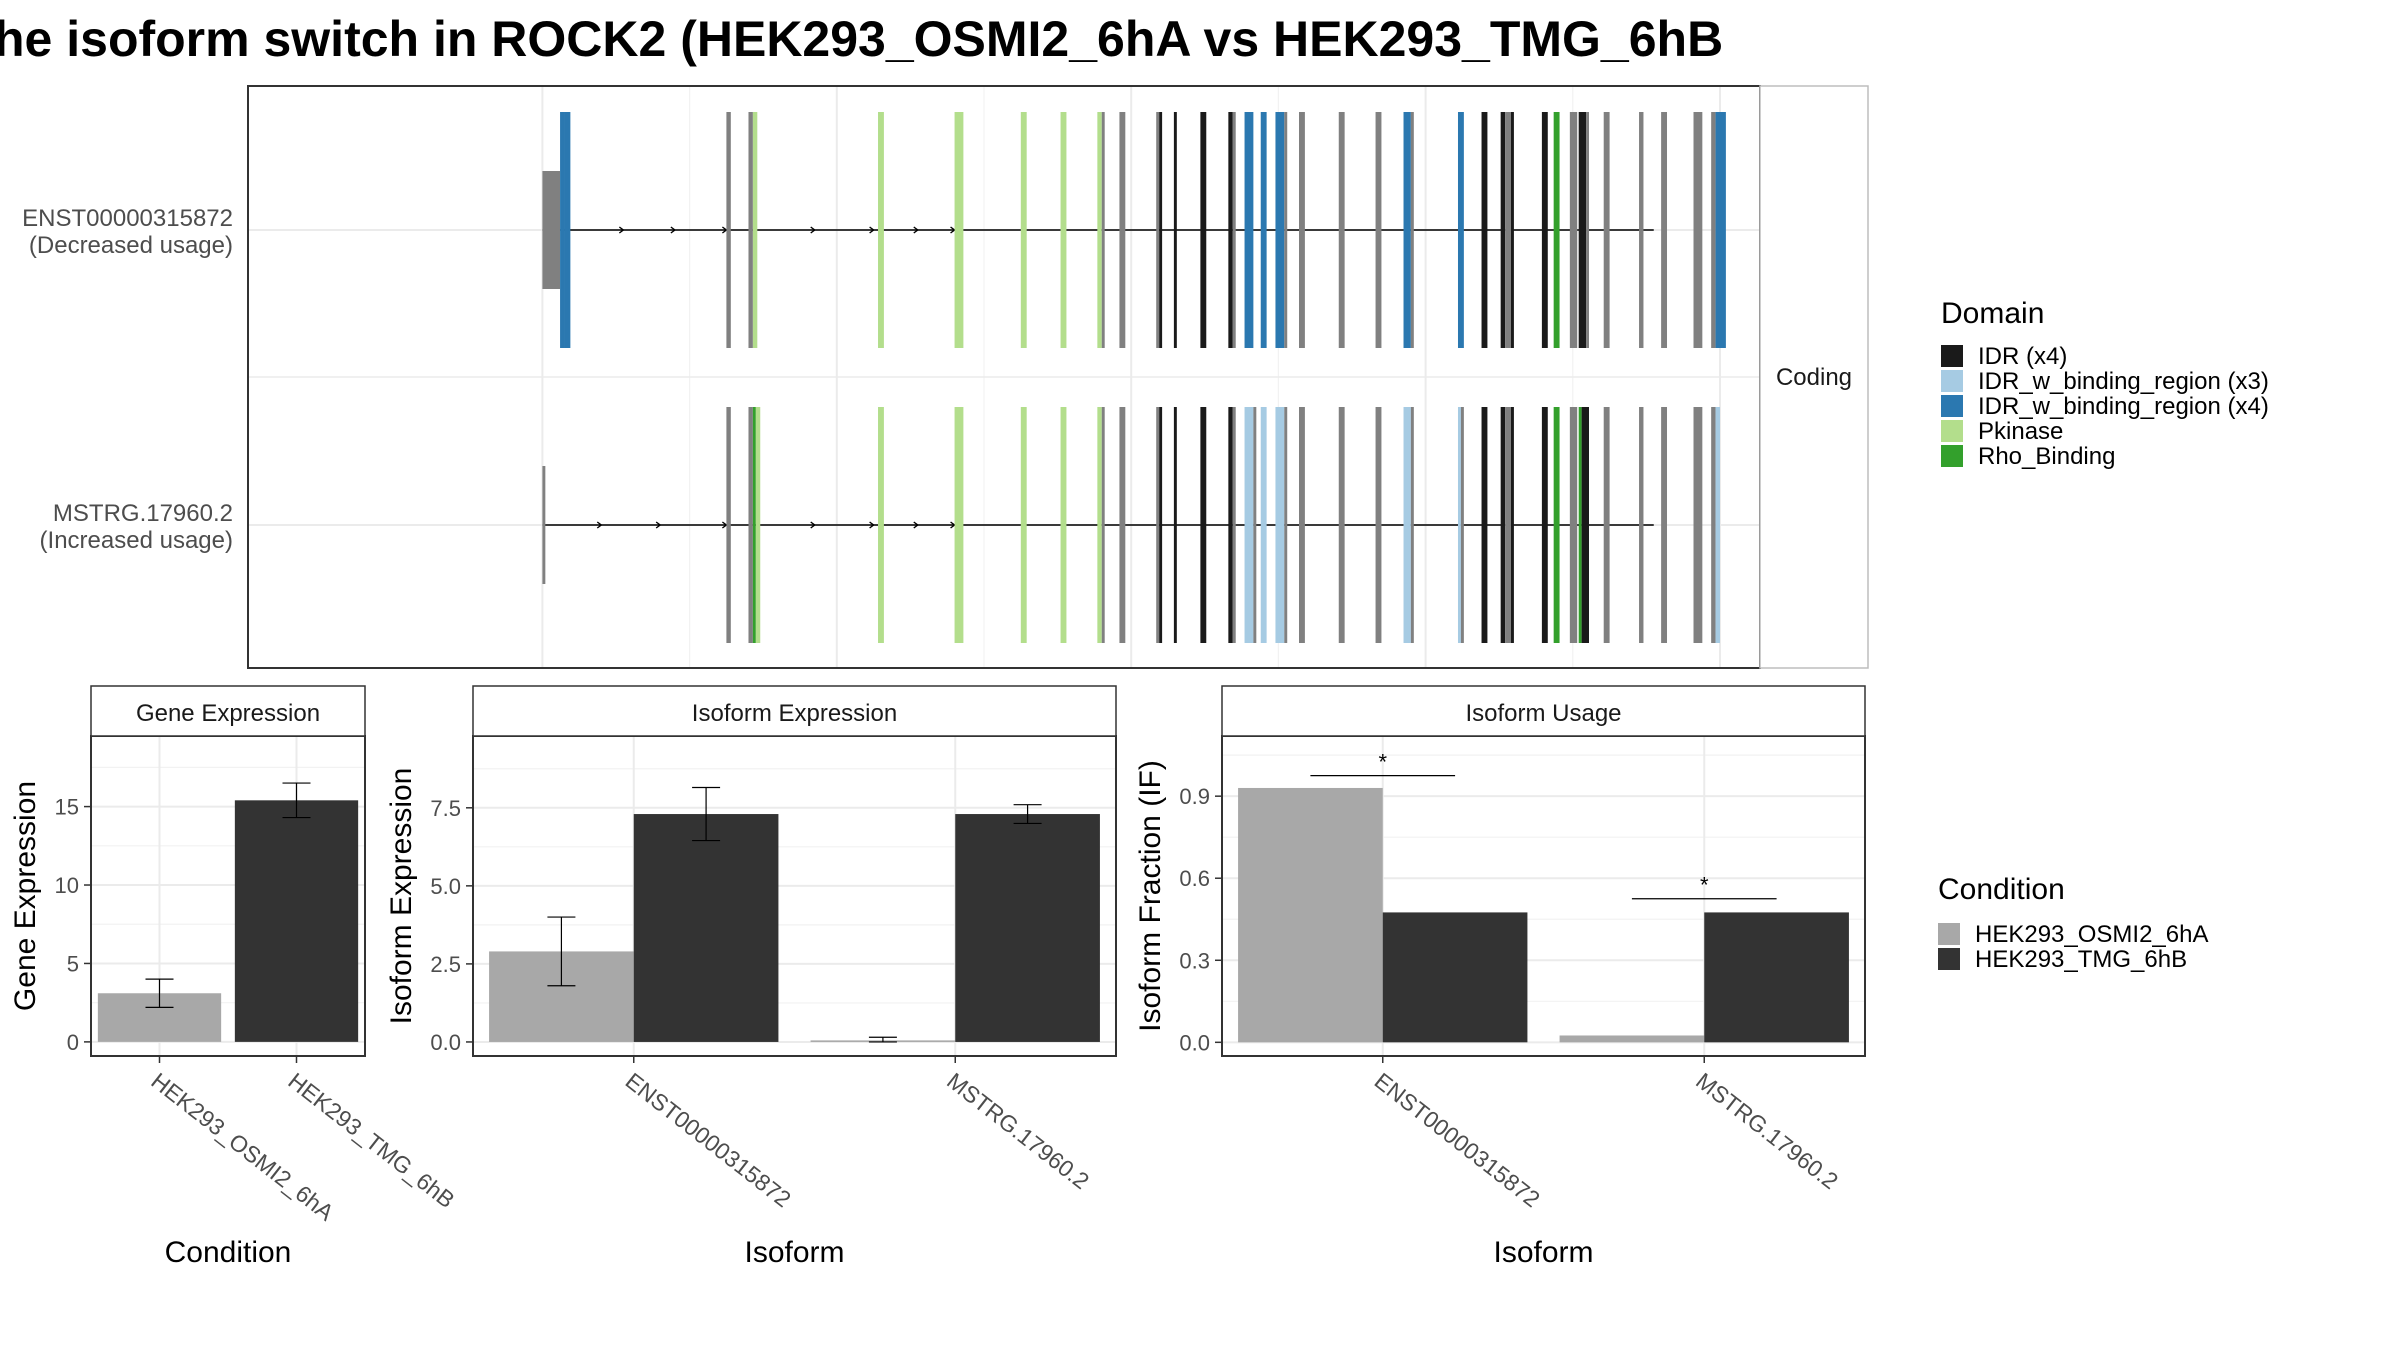 The width and height of the screenshot is (2400, 1355). Describe the element at coordinates (445, 808) in the screenshot. I see `y-tick-label: 7.5` at that location.